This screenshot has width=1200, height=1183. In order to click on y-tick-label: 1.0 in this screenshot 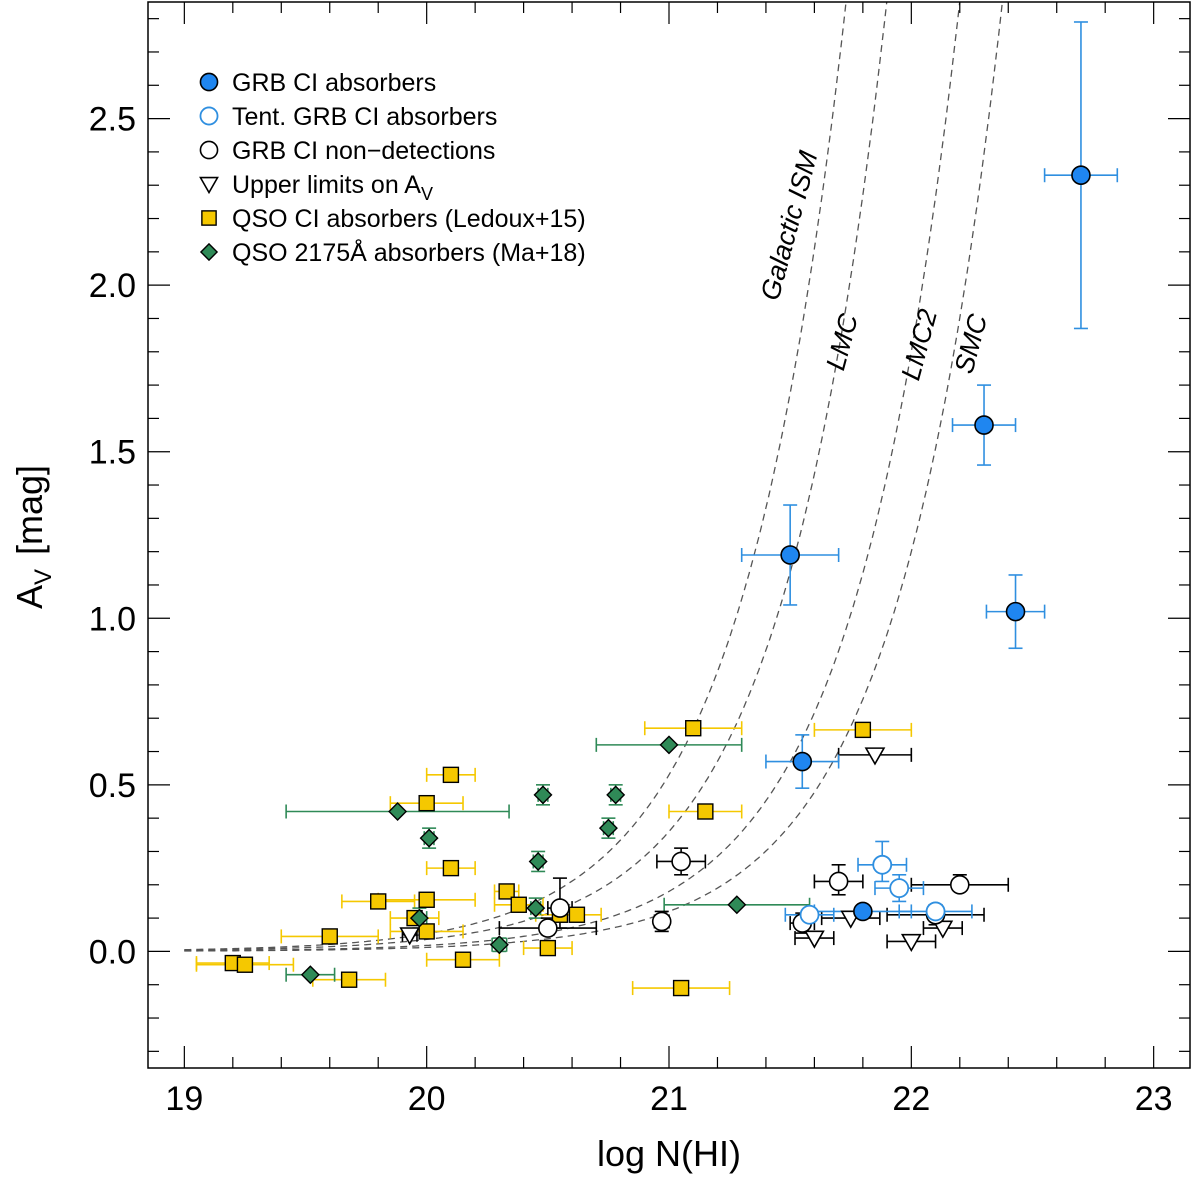, I will do `click(112, 619)`.